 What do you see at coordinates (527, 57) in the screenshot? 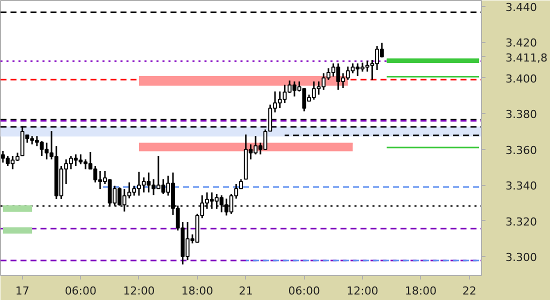
I see `y-tick-label: 3.411,8` at bounding box center [527, 57].